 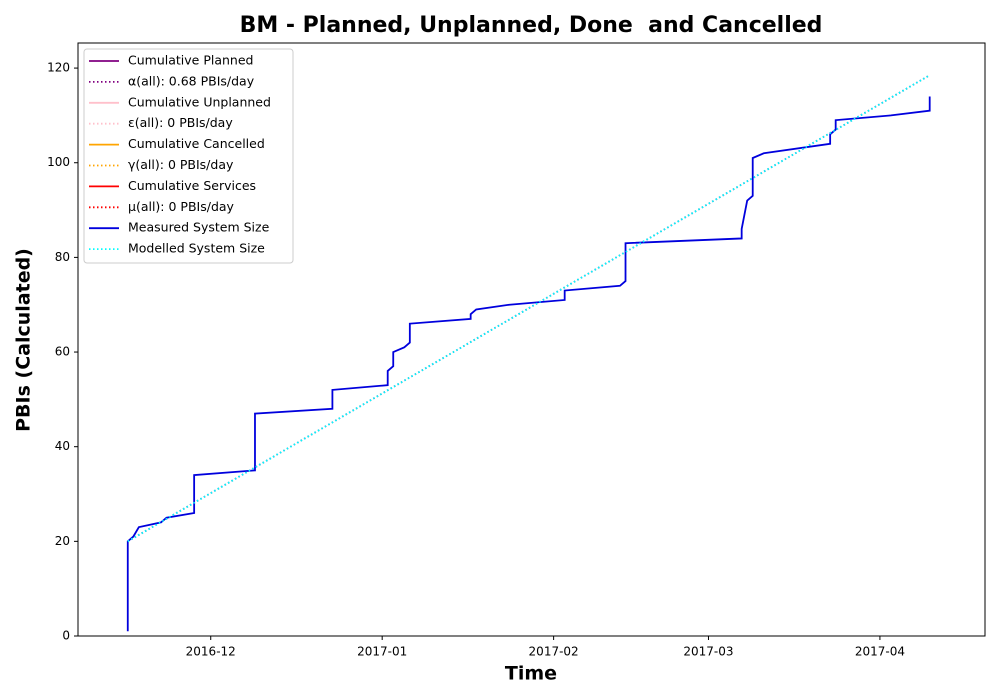 What do you see at coordinates (188, 156) in the screenshot?
I see `legend-box` at bounding box center [188, 156].